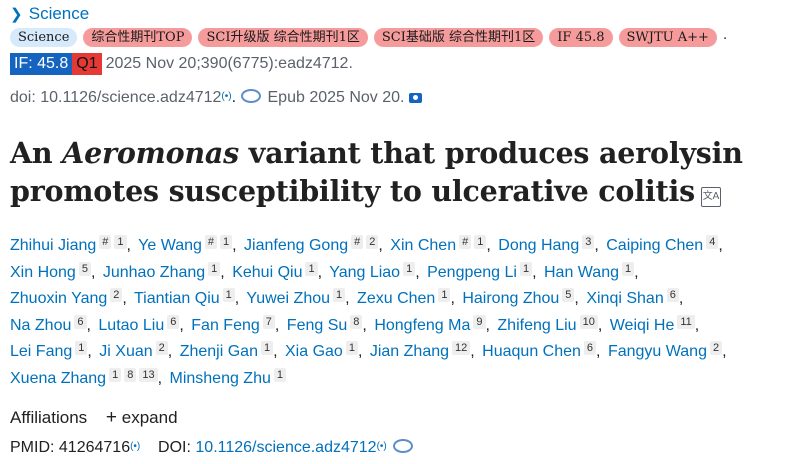 The height and width of the screenshot is (464, 785). I want to click on author-name-link: Xin Chen, so click(423, 245).